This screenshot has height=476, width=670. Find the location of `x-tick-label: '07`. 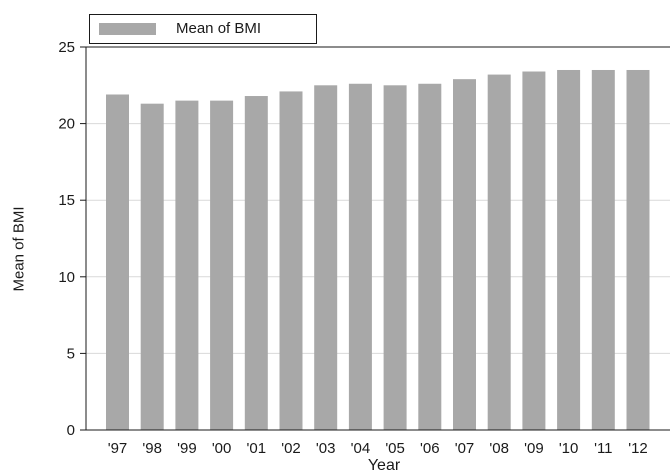

x-tick-label: '07 is located at coordinates (465, 448).